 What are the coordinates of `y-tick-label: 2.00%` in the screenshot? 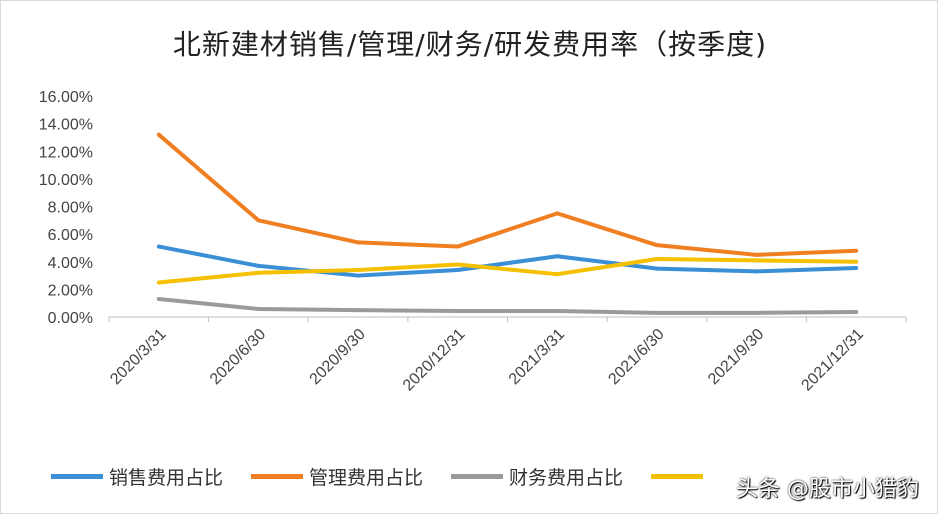 It's located at (70, 290).